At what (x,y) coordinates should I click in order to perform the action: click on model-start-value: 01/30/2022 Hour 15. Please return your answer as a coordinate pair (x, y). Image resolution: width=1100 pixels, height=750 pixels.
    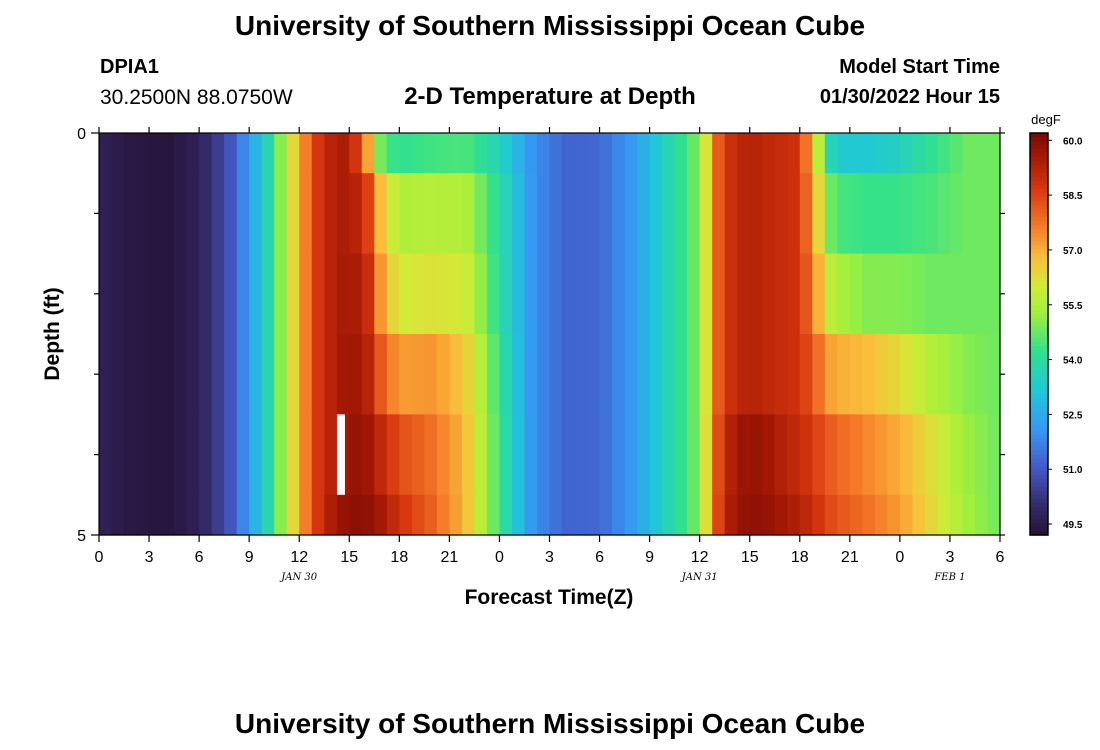
    Looking at the image, I should click on (909, 97).